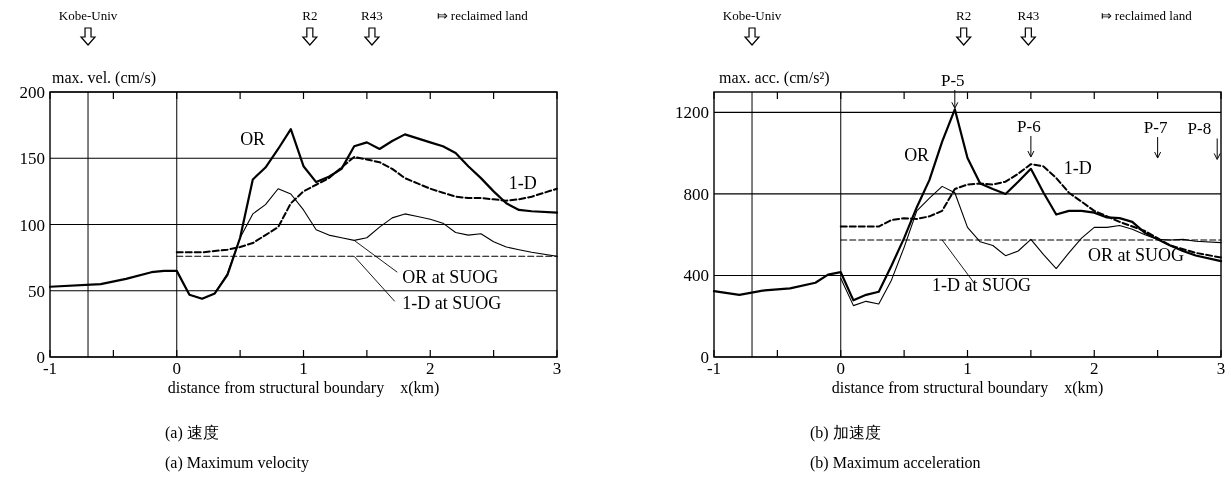 This screenshot has width=1231, height=490. I want to click on y-axis-title: max. vel. (cm/s), so click(104, 78).